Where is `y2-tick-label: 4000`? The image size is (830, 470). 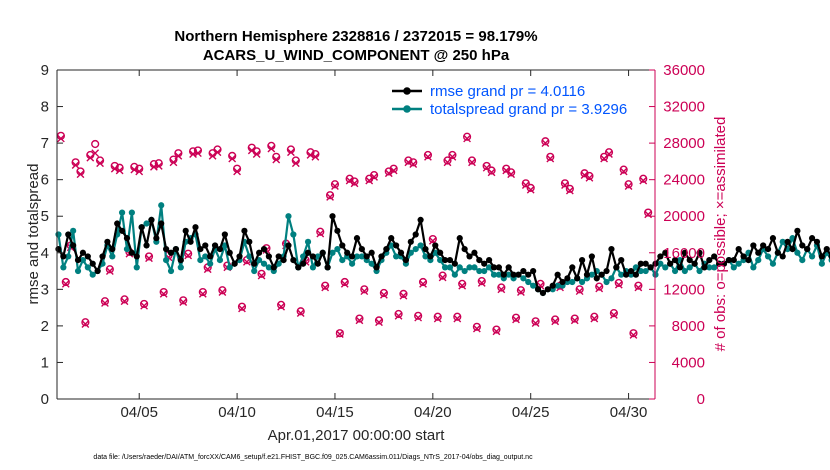 y2-tick-label: 4000 is located at coordinates (688, 362).